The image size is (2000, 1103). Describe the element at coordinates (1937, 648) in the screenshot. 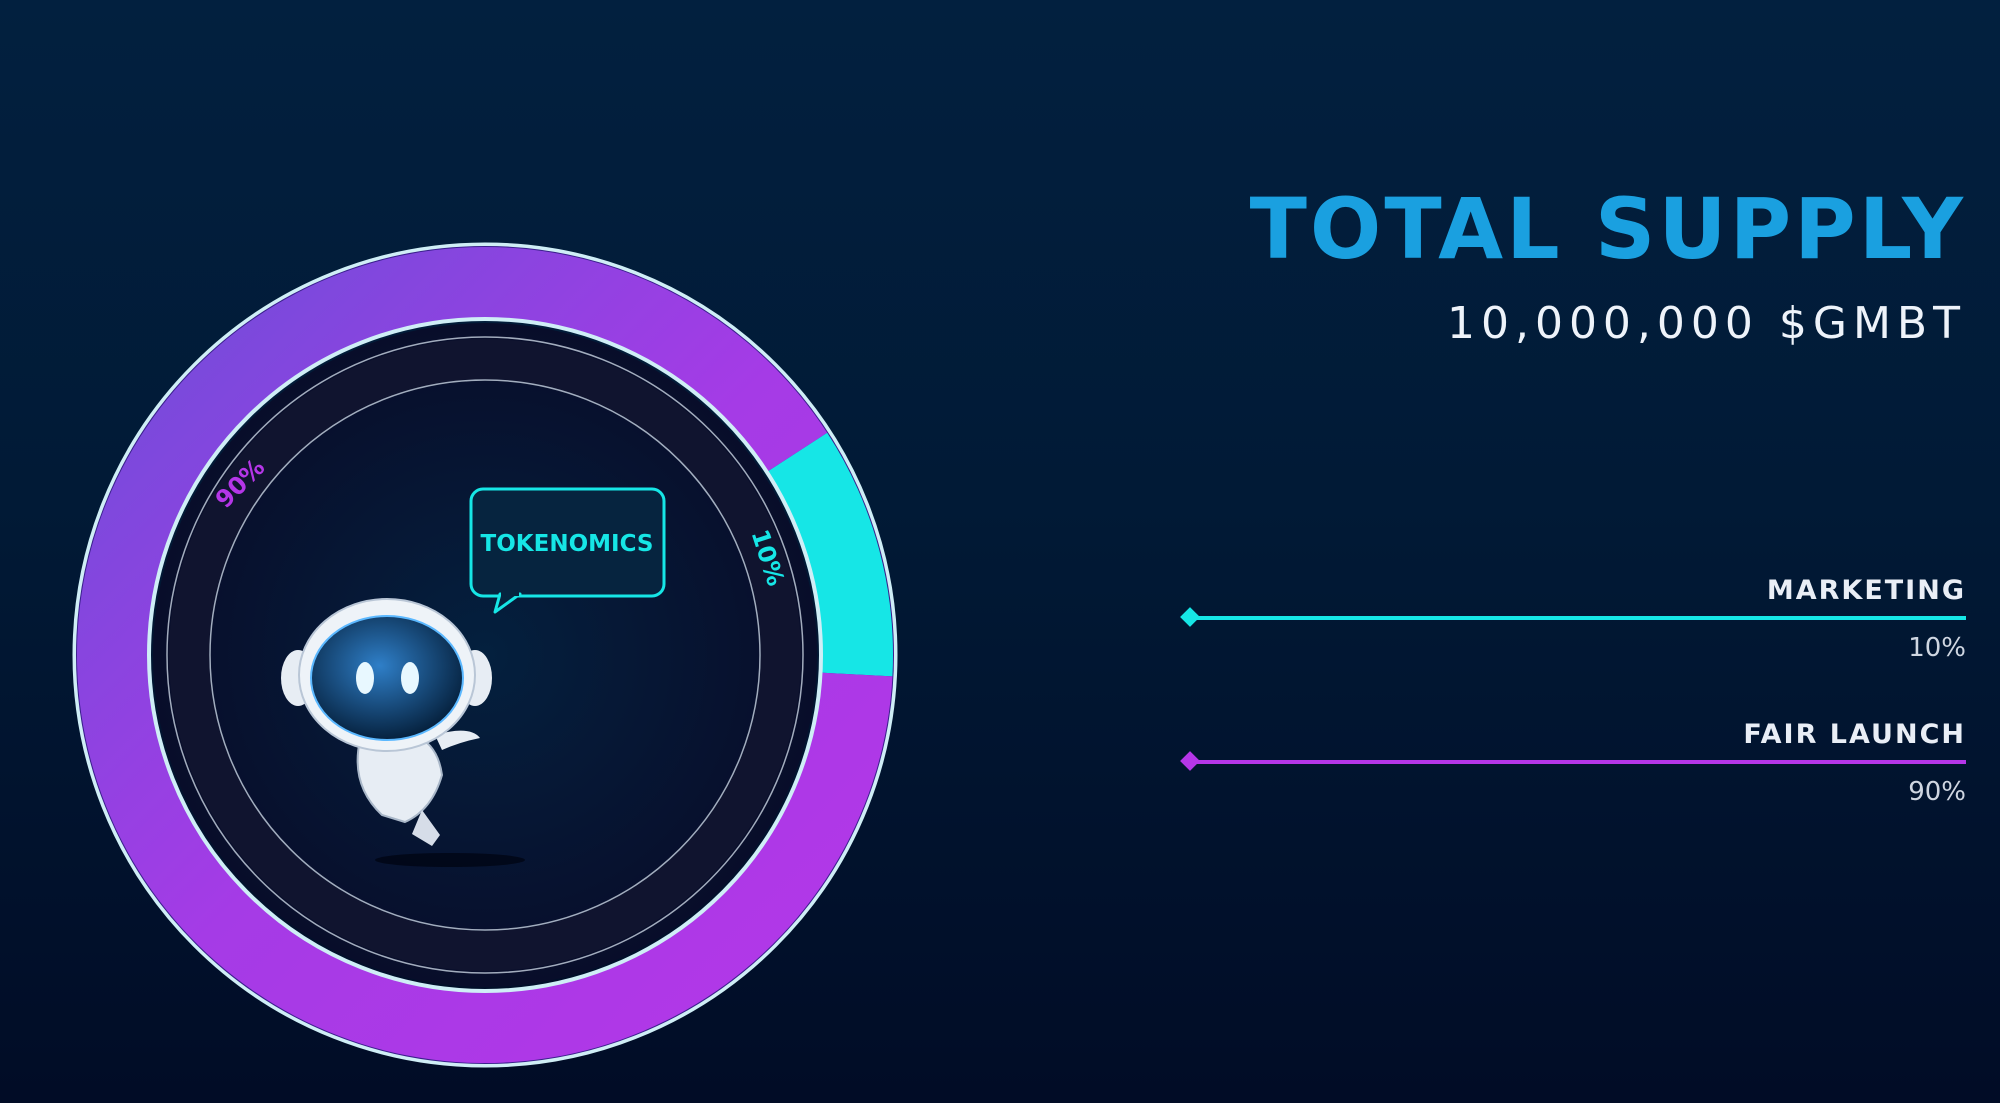

I see `legend-marketing-value: 10%` at that location.